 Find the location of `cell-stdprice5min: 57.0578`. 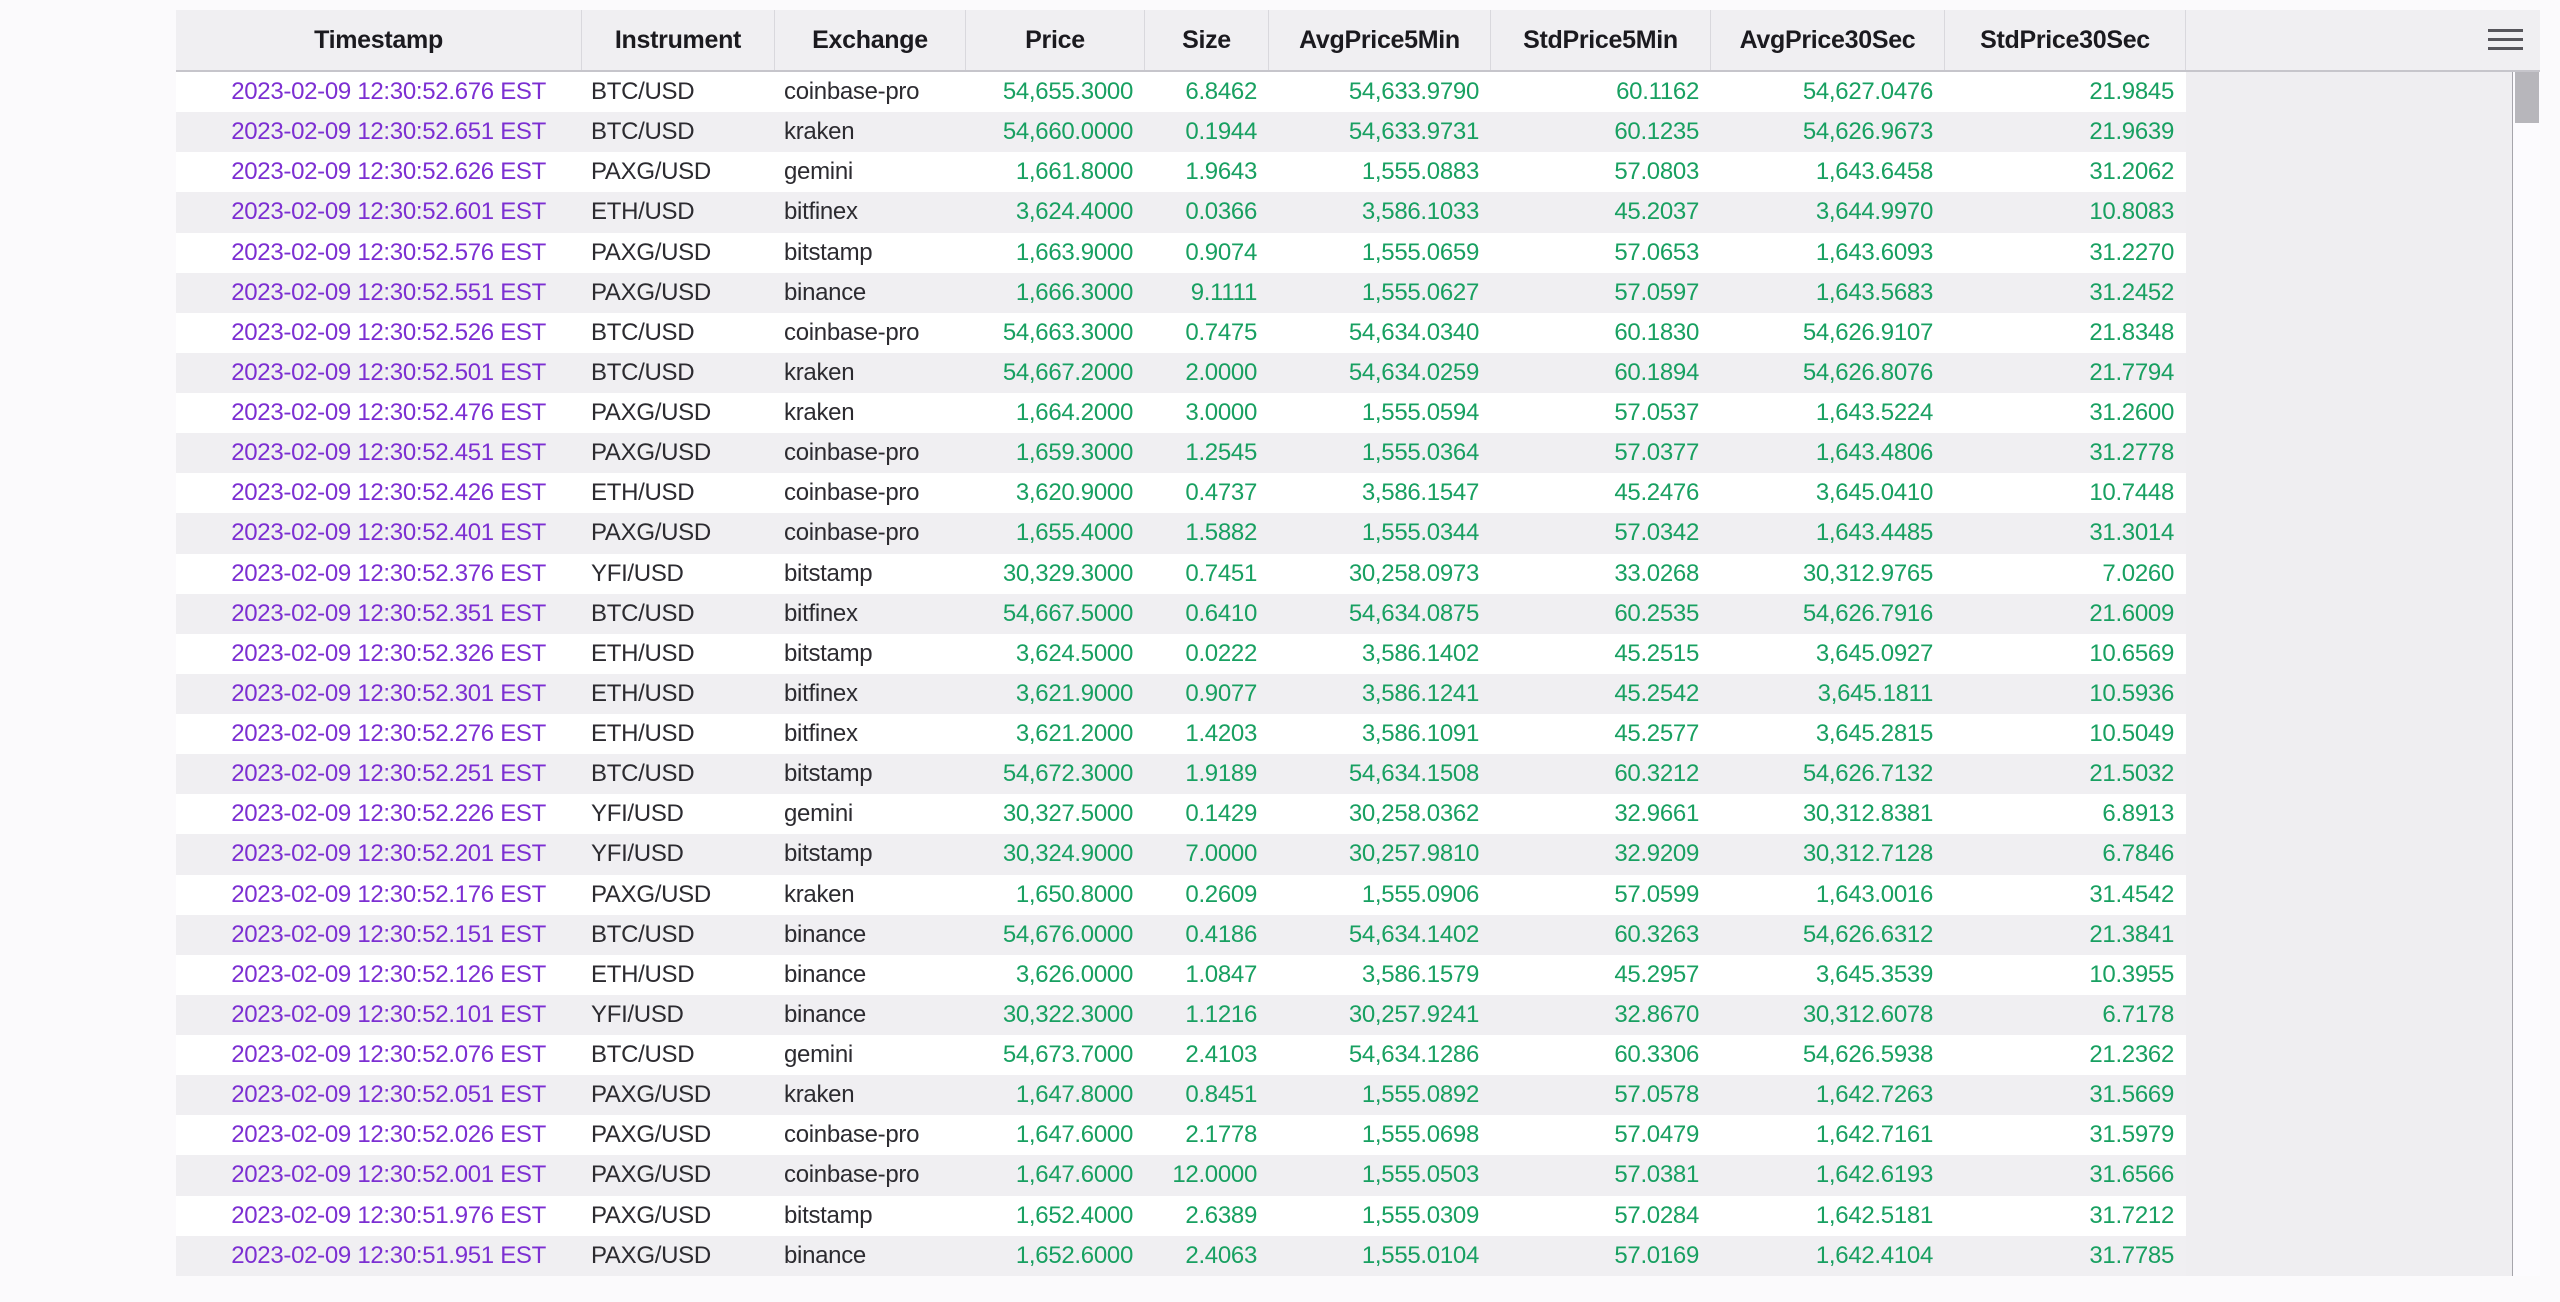

cell-stdprice5min: 57.0578 is located at coordinates (1656, 1095).